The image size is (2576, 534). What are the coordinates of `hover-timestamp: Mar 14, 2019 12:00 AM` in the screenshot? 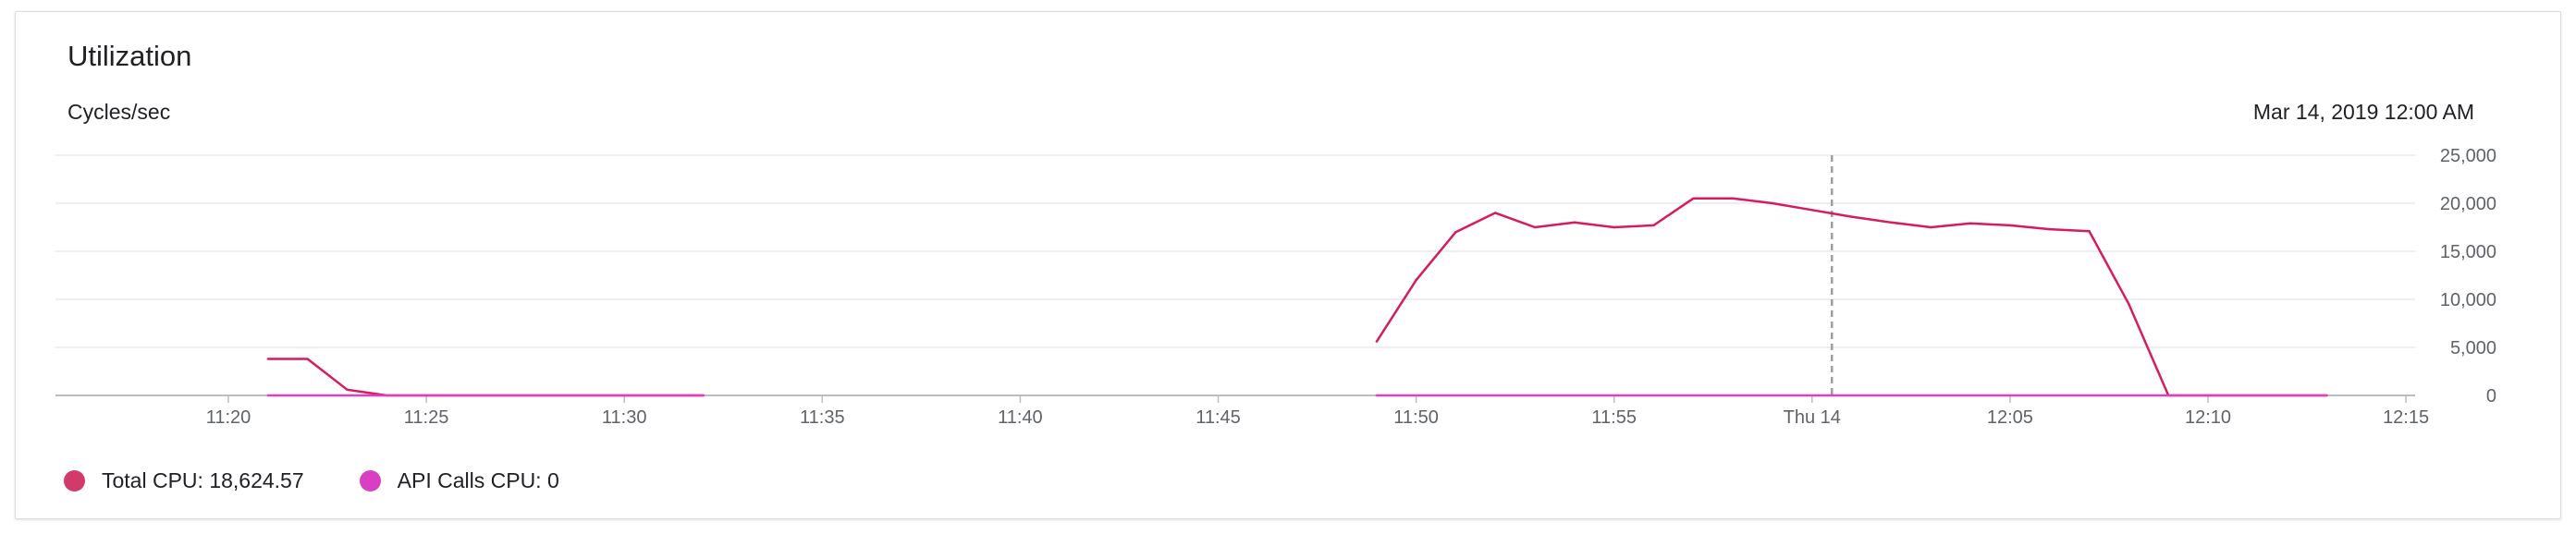 It's located at (2363, 112).